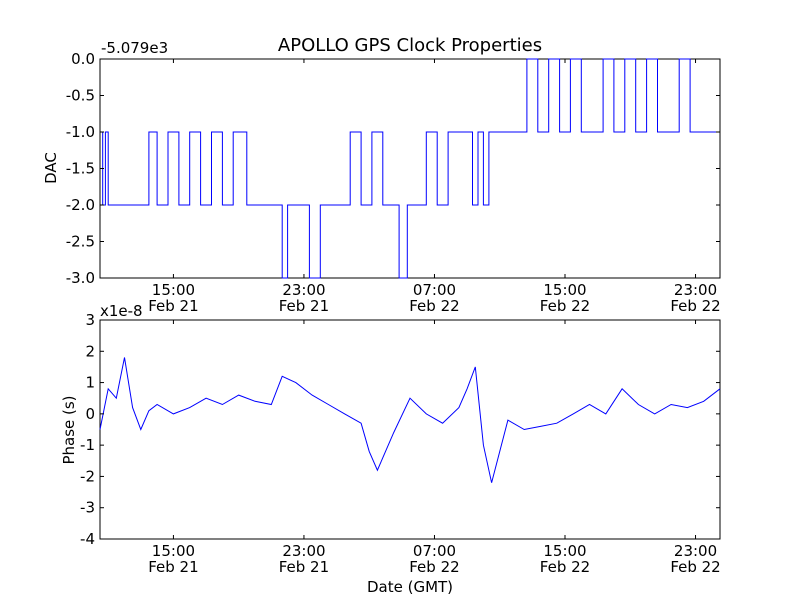  What do you see at coordinates (80, 96) in the screenshot?
I see `dac-y-tick-label: -0.5` at bounding box center [80, 96].